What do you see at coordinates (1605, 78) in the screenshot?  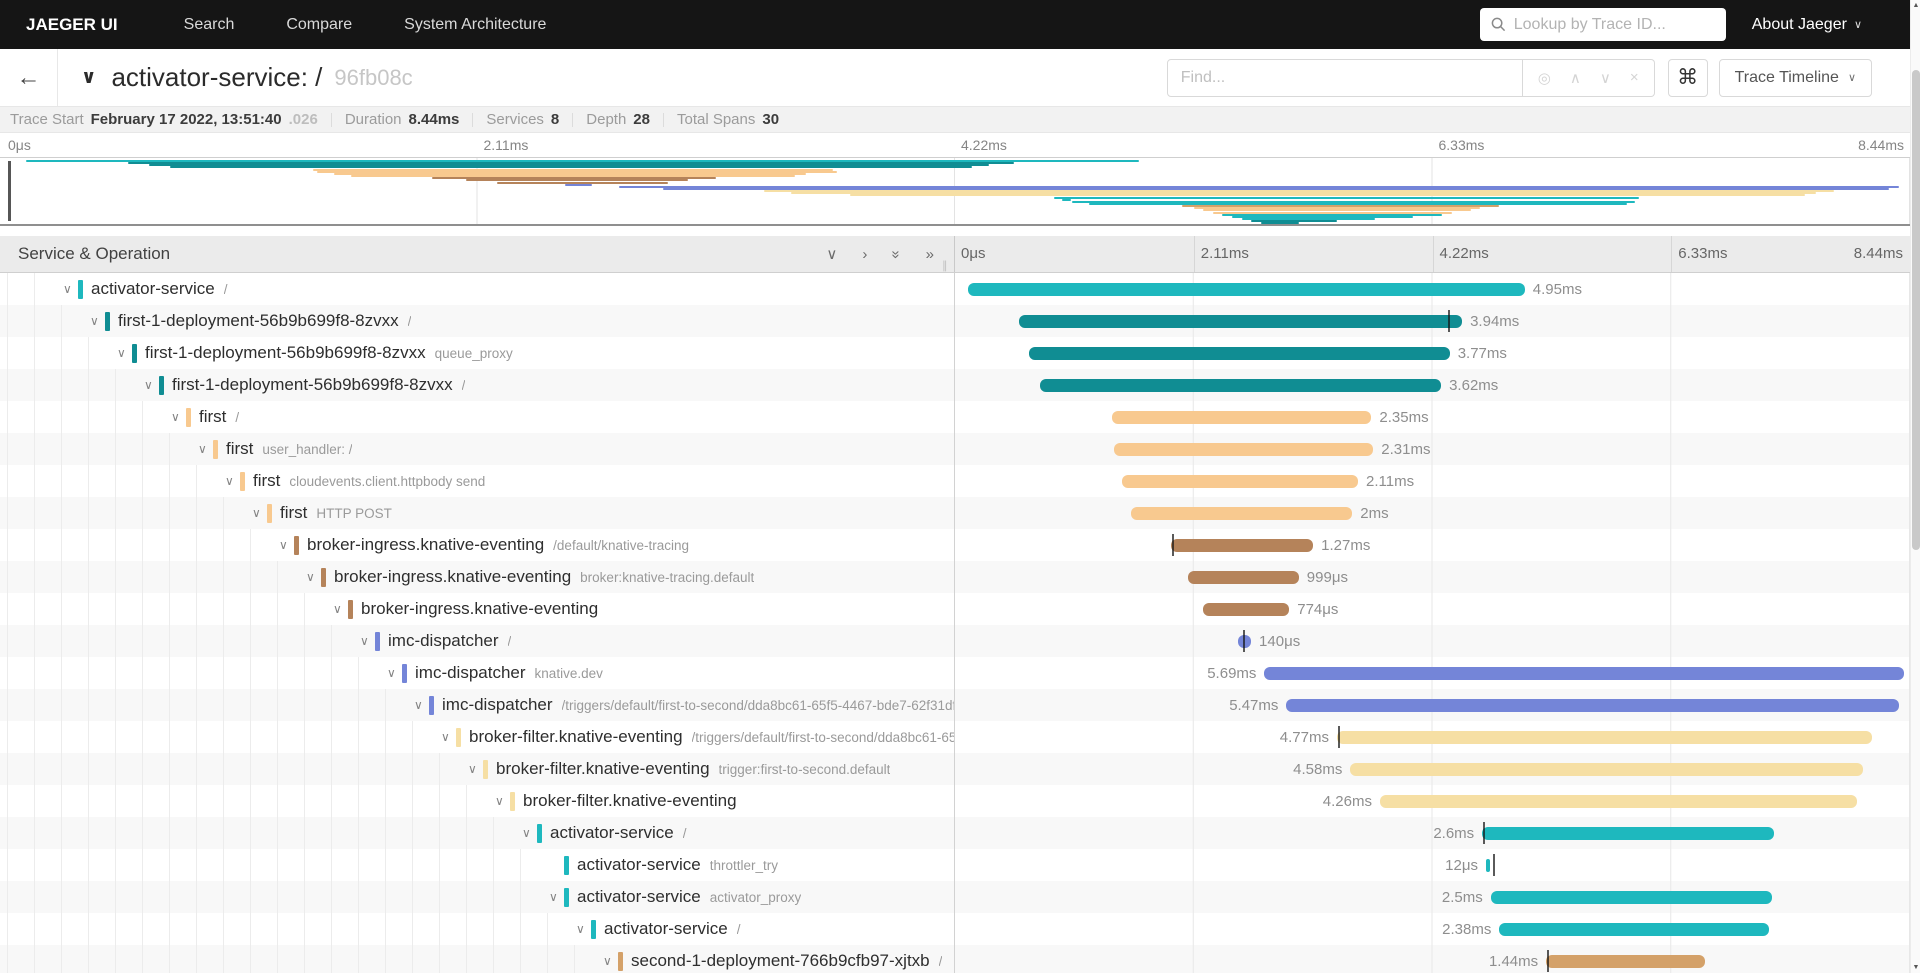 I see `next-match-icon: ∨` at bounding box center [1605, 78].